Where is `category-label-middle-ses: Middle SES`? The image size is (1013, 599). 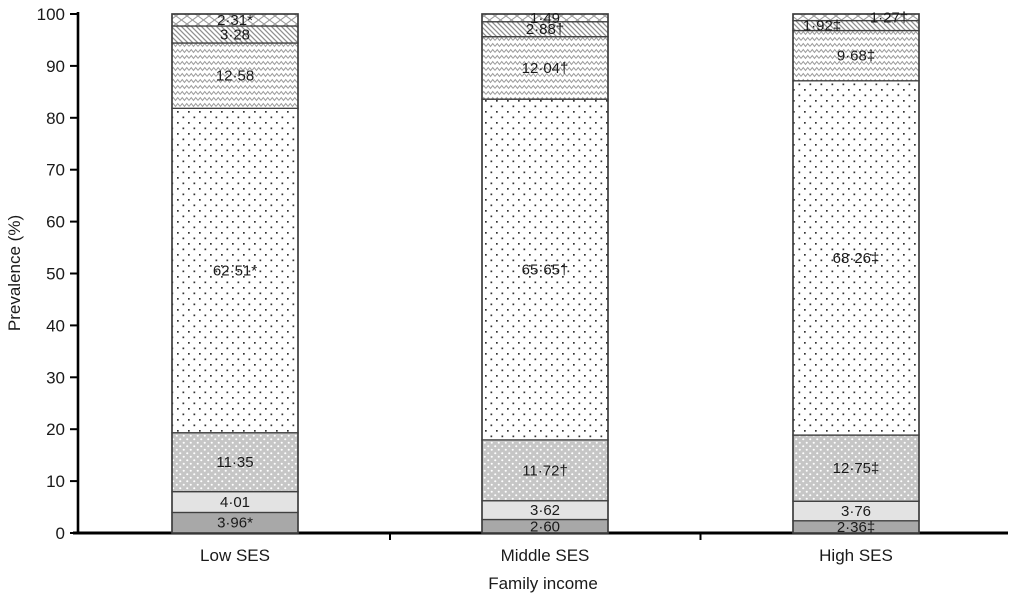
category-label-middle-ses: Middle SES is located at coordinates (545, 555).